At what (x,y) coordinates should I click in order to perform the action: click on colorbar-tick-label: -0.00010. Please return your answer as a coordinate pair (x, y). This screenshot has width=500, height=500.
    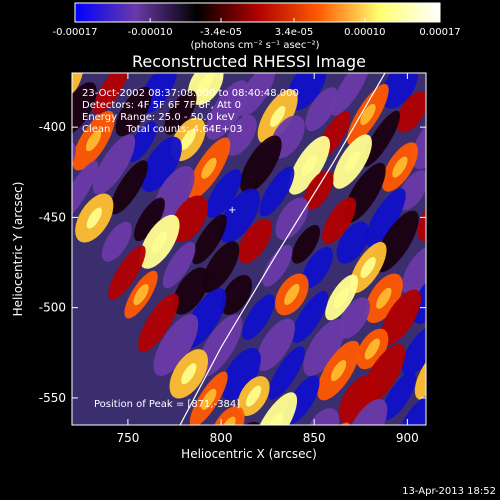
    Looking at the image, I should click on (150, 32).